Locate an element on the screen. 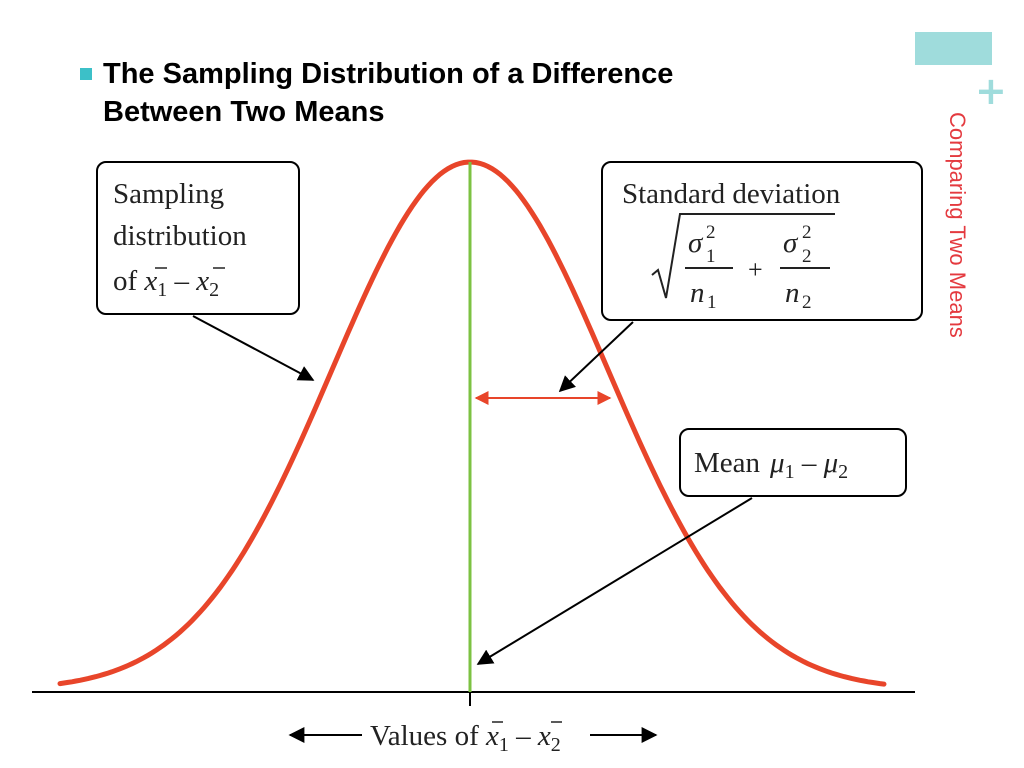 This screenshot has height=768, width=1024. decorative-bar is located at coordinates (953, 48).